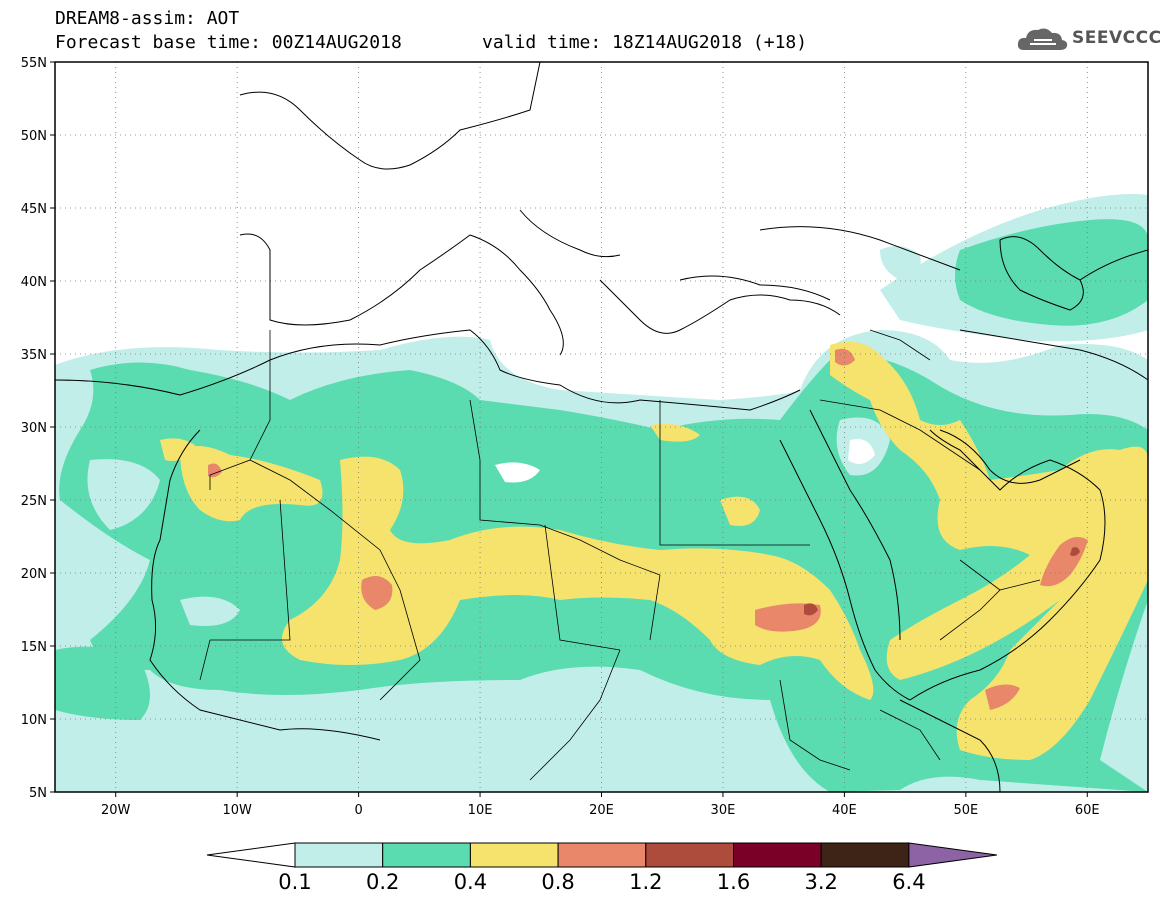 The height and width of the screenshot is (905, 1165). What do you see at coordinates (382, 882) in the screenshot?
I see `colorbar-label: 0.2` at bounding box center [382, 882].